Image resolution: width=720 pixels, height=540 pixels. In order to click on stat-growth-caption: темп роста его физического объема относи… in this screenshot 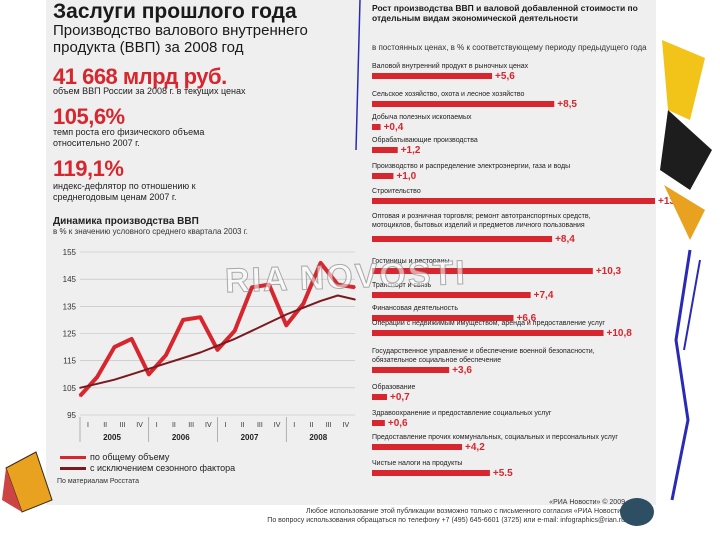, I will do `click(129, 137)`.